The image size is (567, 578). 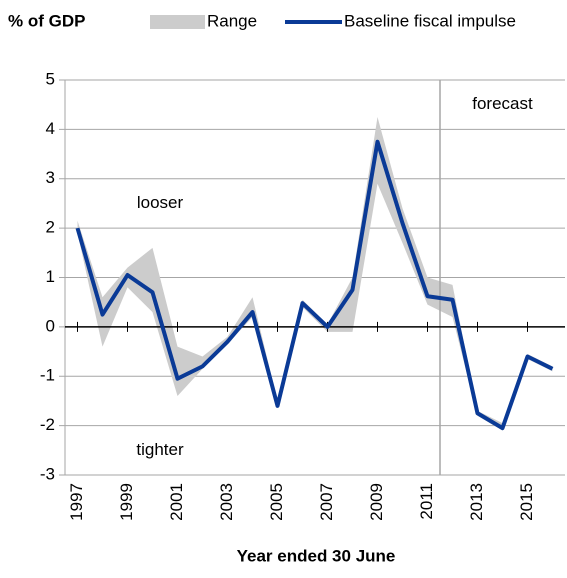 I want to click on legend-label: Range, so click(x=232, y=20).